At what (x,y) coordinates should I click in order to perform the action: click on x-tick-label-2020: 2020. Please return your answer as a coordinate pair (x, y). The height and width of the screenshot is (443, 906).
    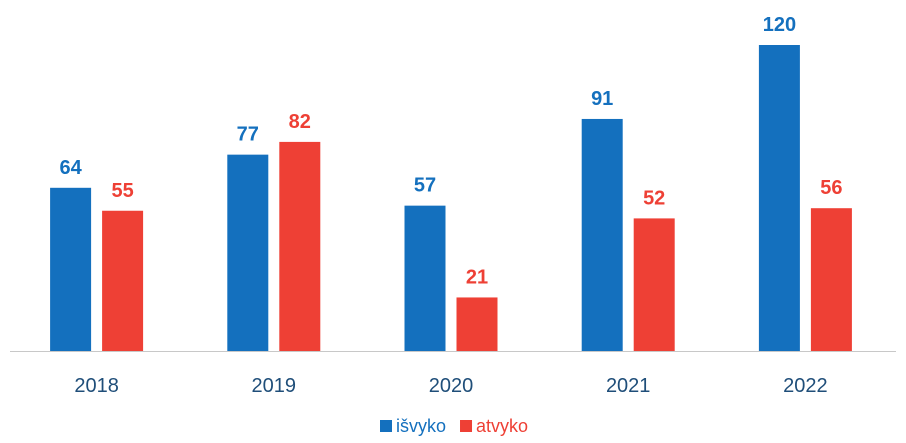
    Looking at the image, I should click on (451, 386).